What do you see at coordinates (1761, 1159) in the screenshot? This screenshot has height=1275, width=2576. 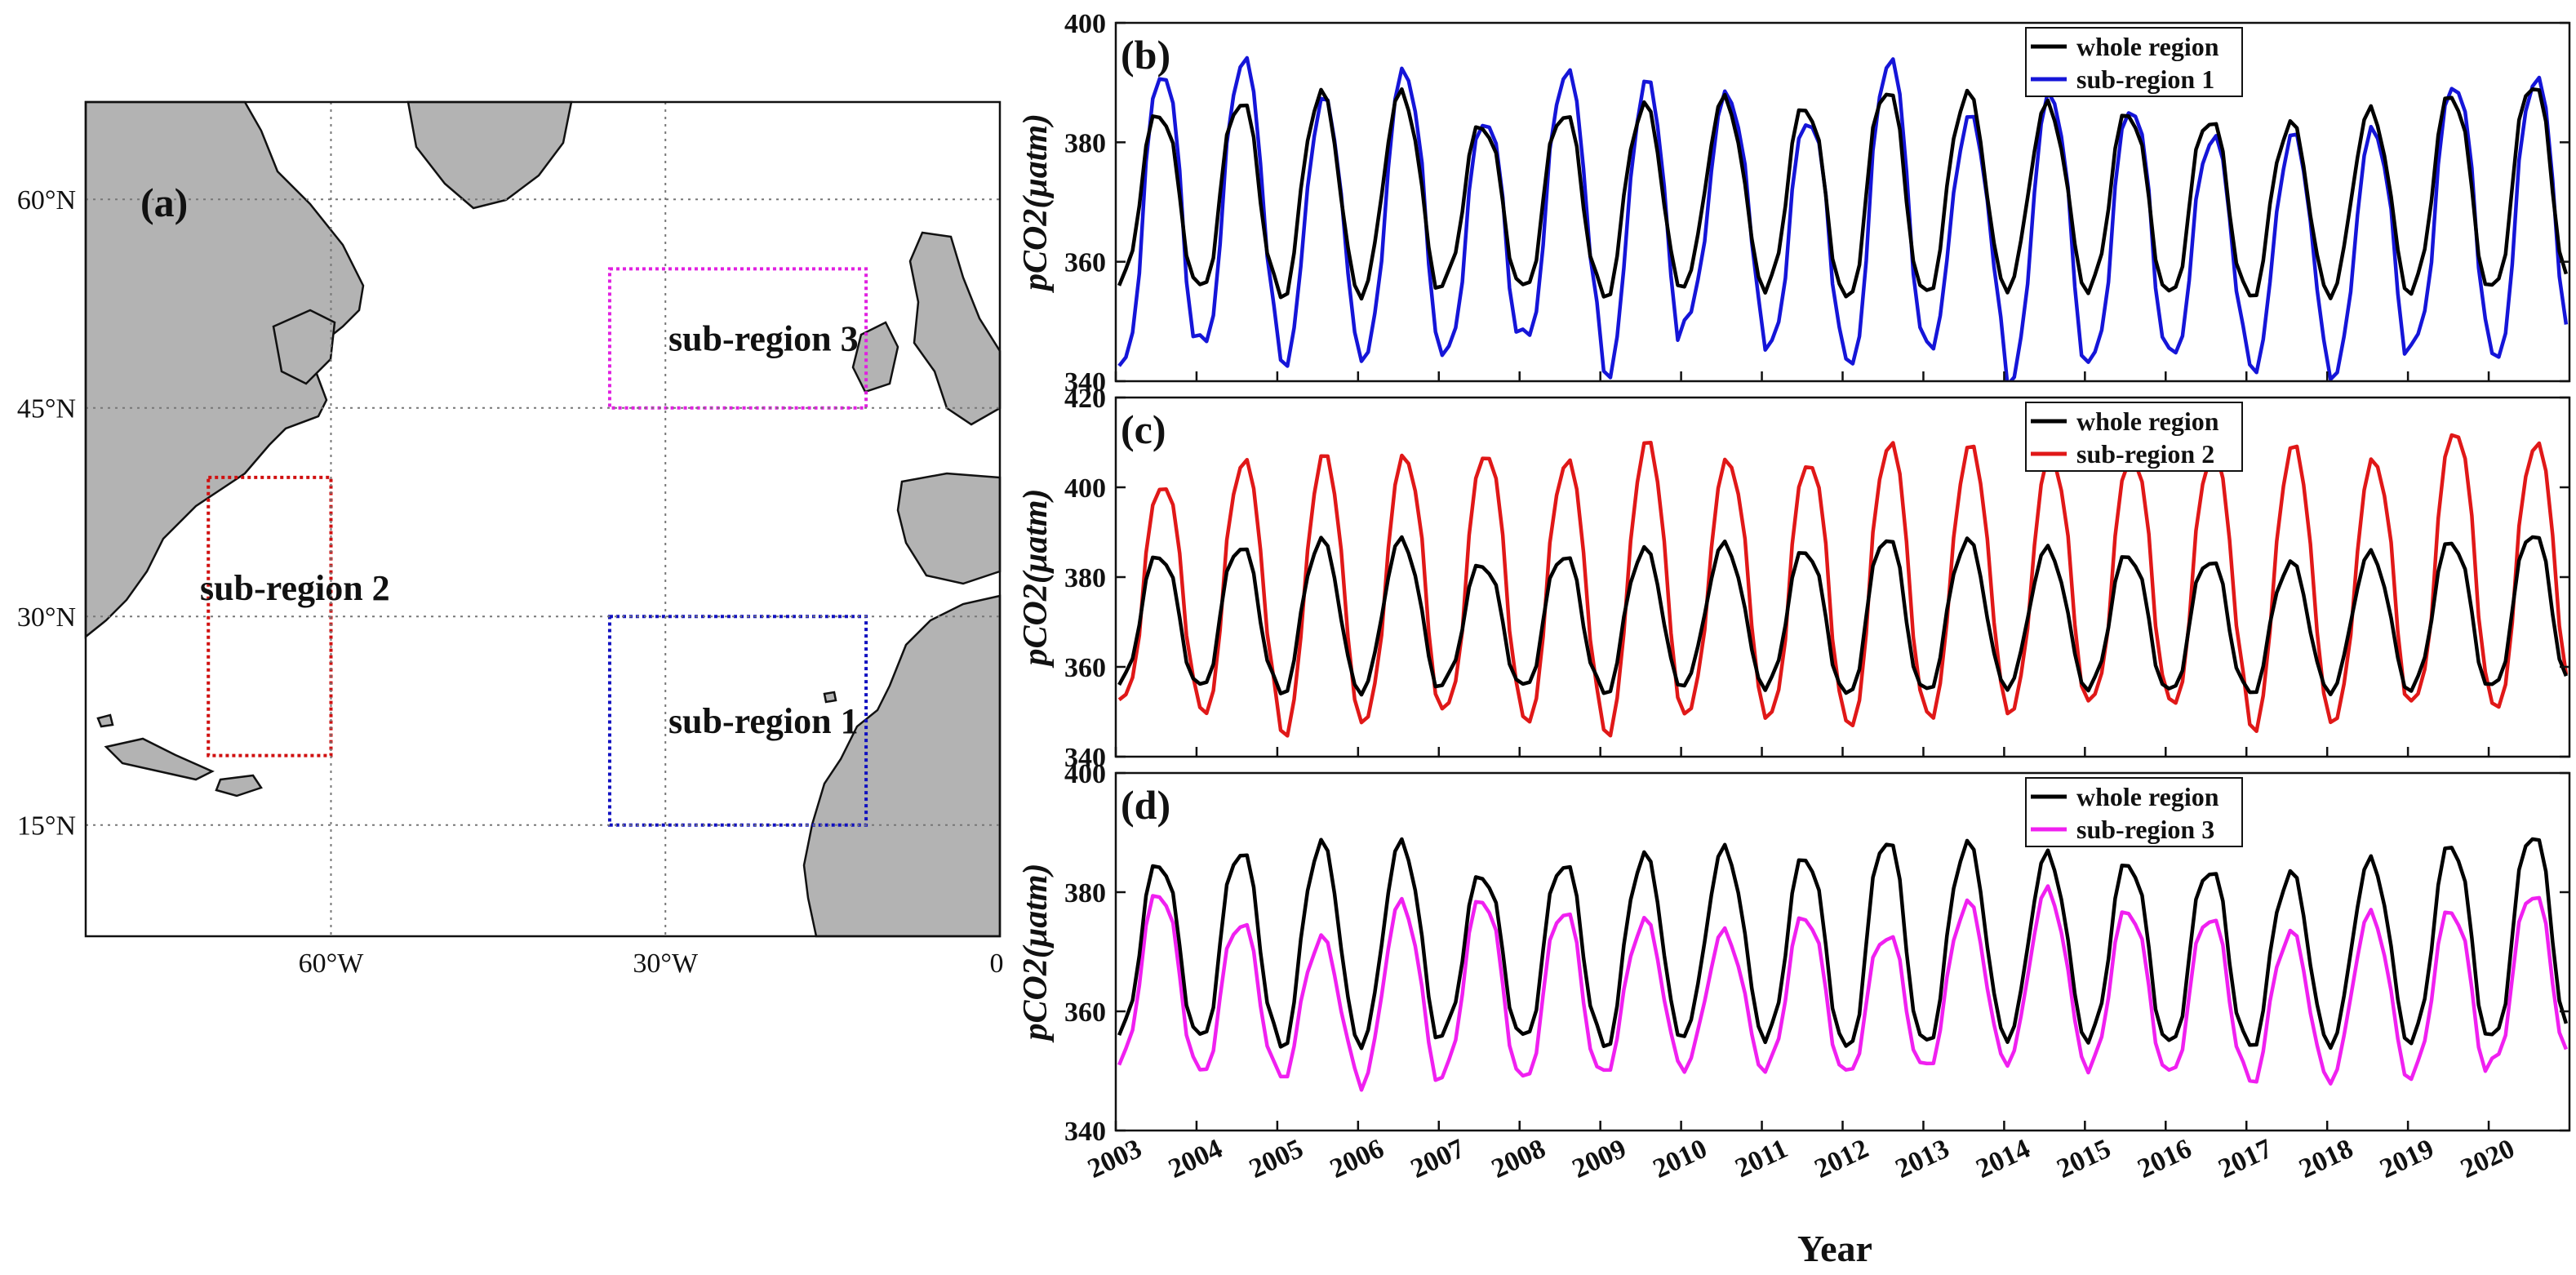 I see `x-tick-label: 2011` at bounding box center [1761, 1159].